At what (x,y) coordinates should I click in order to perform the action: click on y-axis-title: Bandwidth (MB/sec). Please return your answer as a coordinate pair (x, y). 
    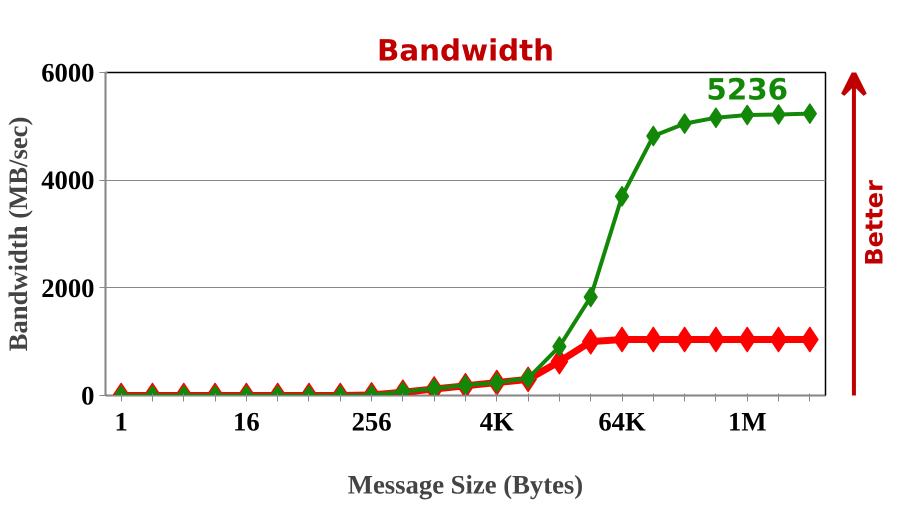
    Looking at the image, I should click on (18, 234).